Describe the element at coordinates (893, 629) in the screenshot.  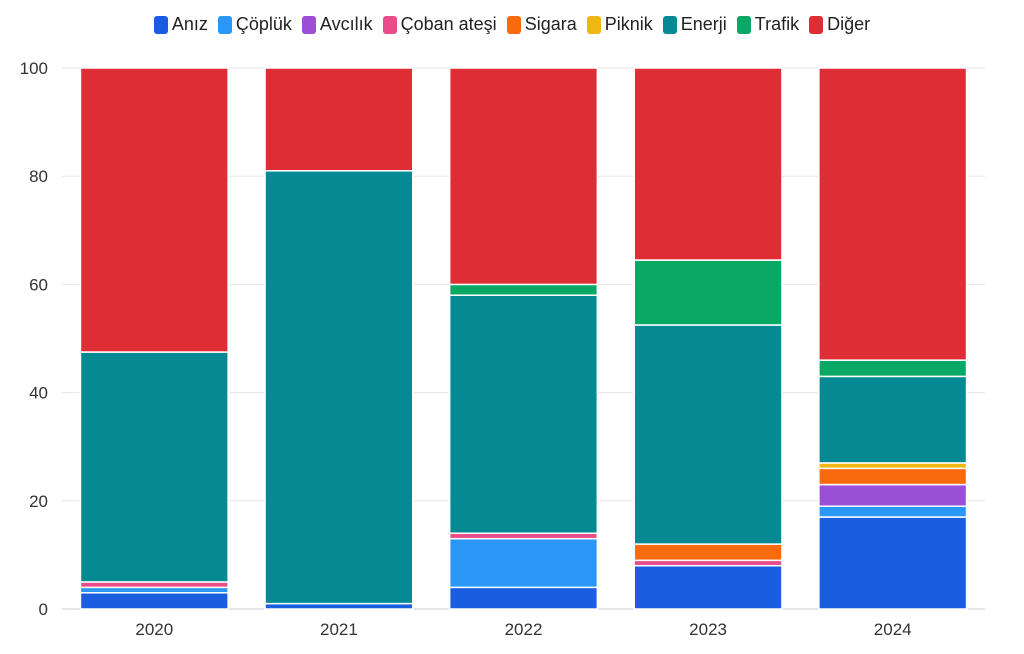
I see `x-tick-label: 2024` at that location.